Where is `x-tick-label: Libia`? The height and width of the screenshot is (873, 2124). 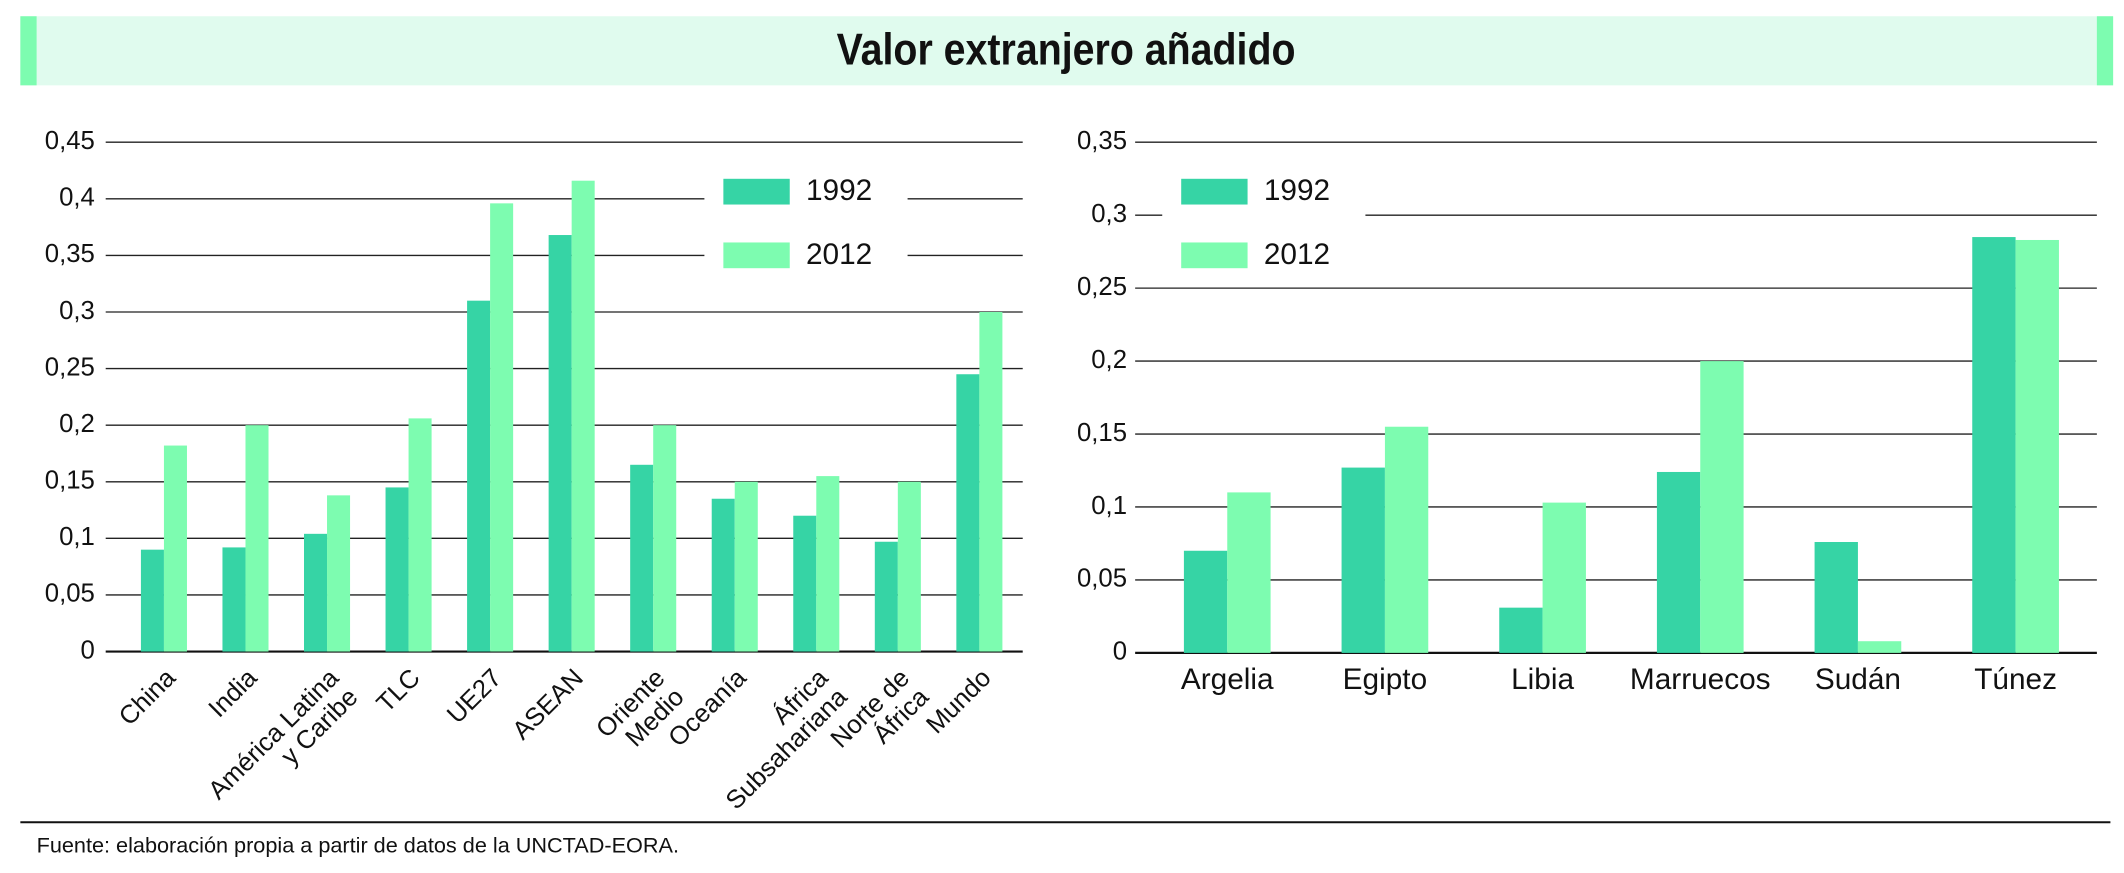 x-tick-label: Libia is located at coordinates (1542, 679).